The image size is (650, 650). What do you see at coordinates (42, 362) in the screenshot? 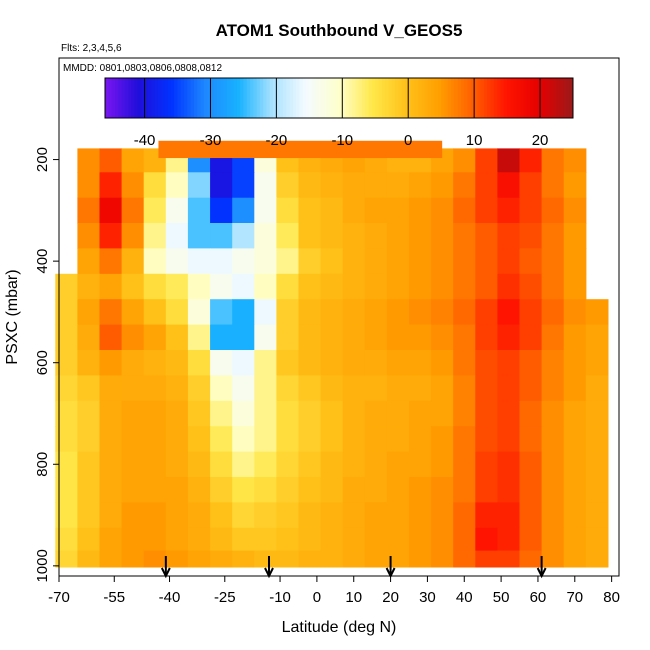
I see `y-tick-label: 600` at bounding box center [42, 362].